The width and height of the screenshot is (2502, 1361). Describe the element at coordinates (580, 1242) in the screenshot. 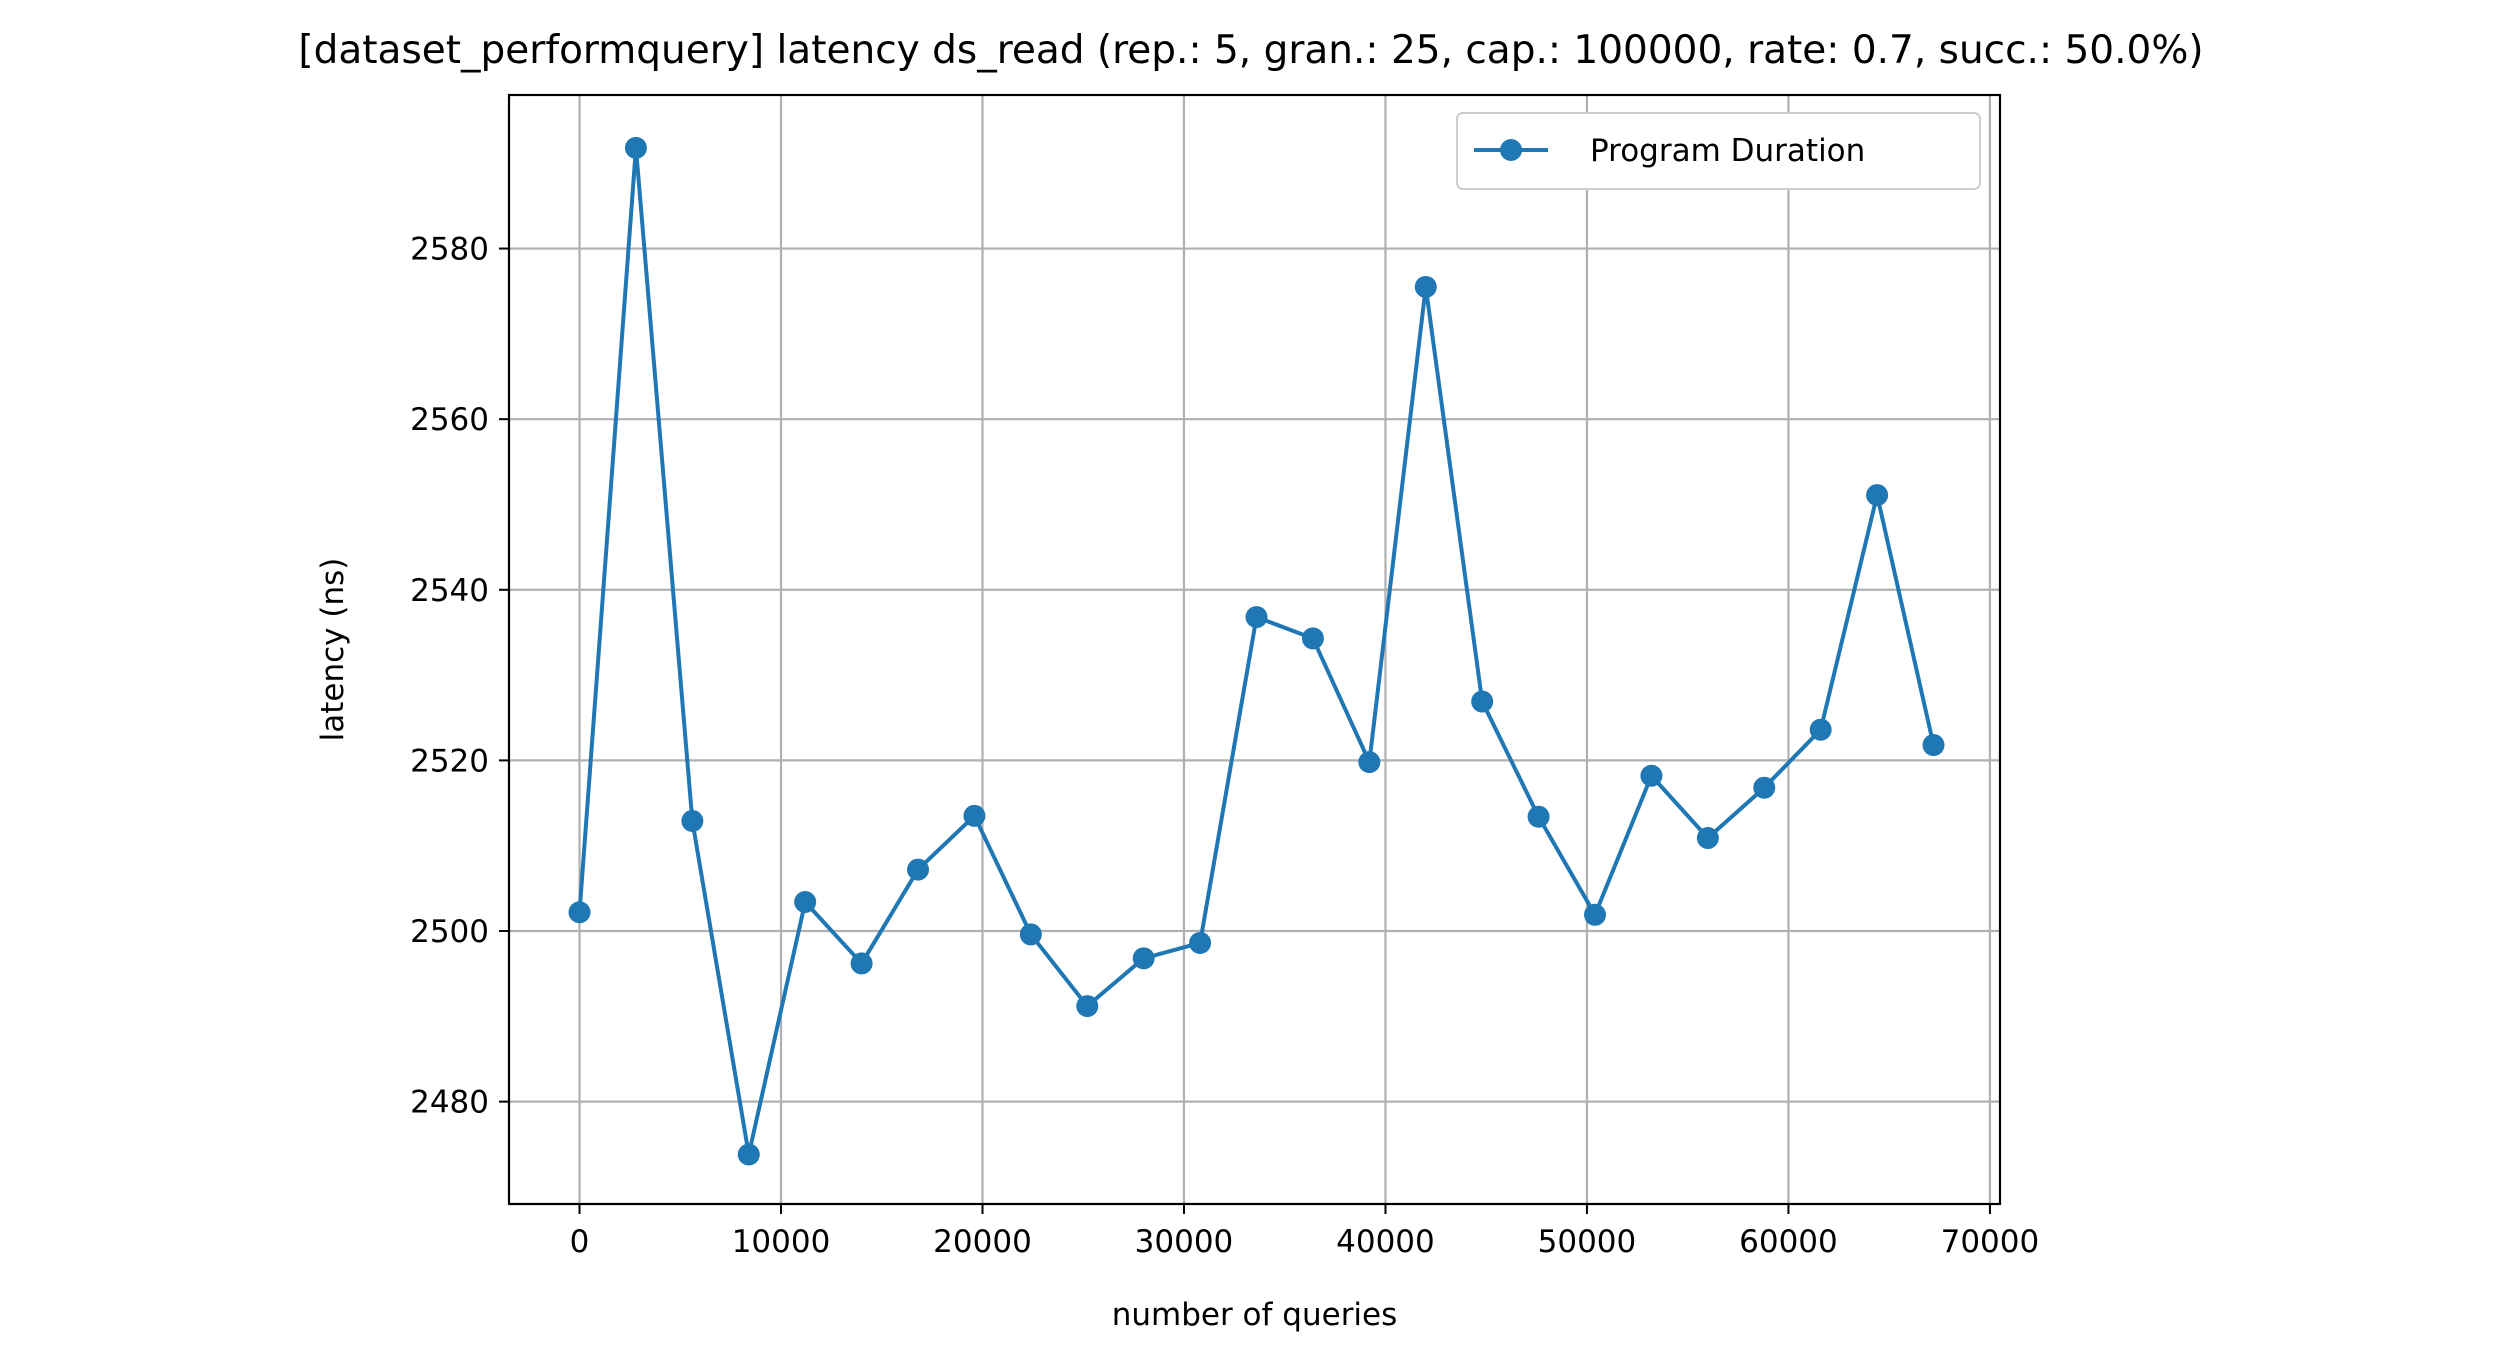

I see `x-tick-label: 0` at that location.